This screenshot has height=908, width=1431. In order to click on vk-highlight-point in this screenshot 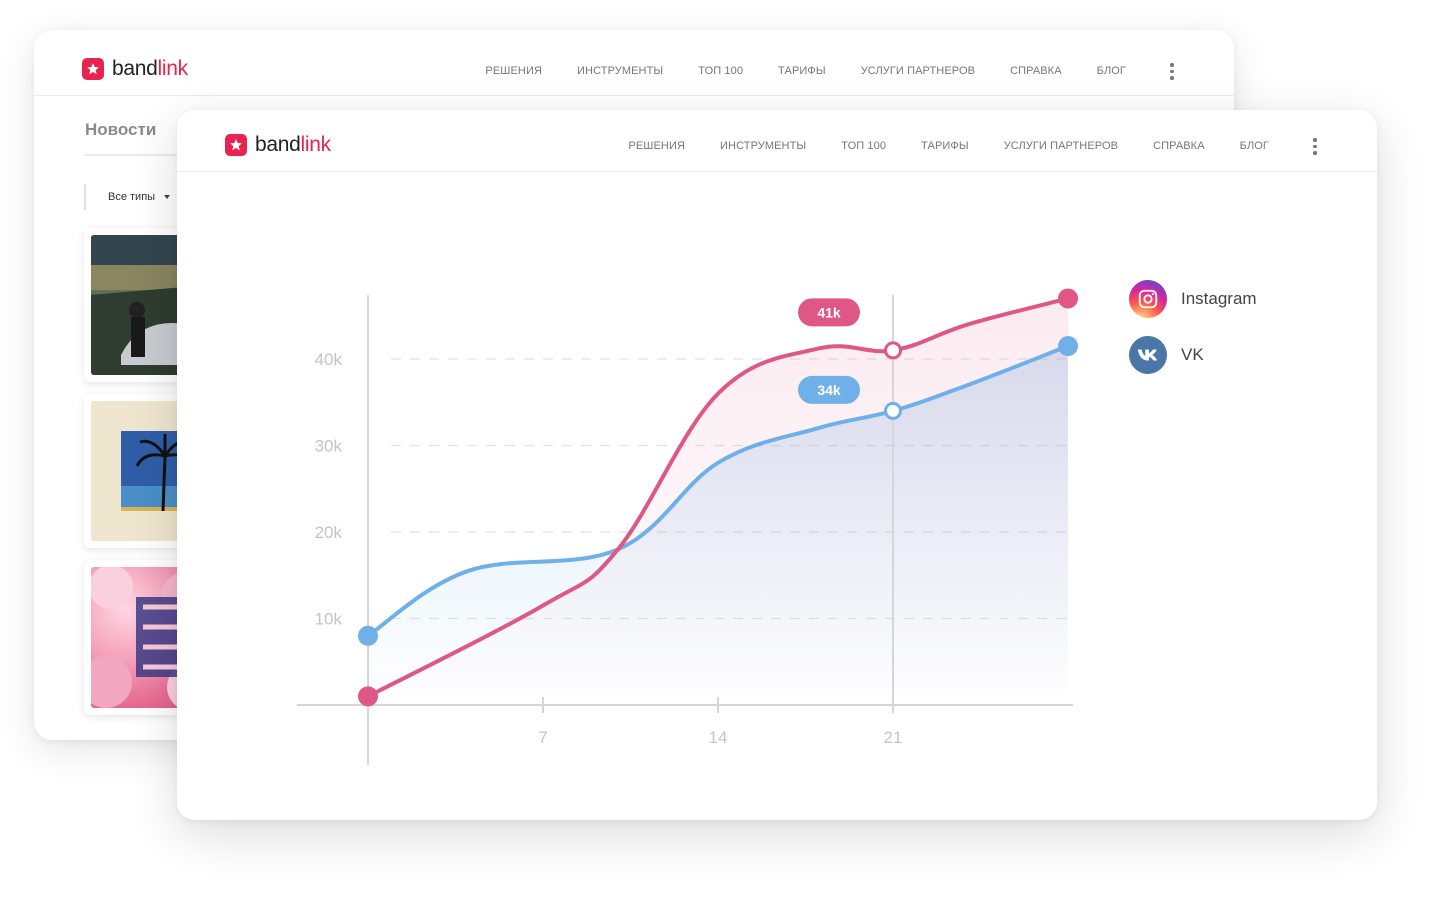, I will do `click(893, 410)`.